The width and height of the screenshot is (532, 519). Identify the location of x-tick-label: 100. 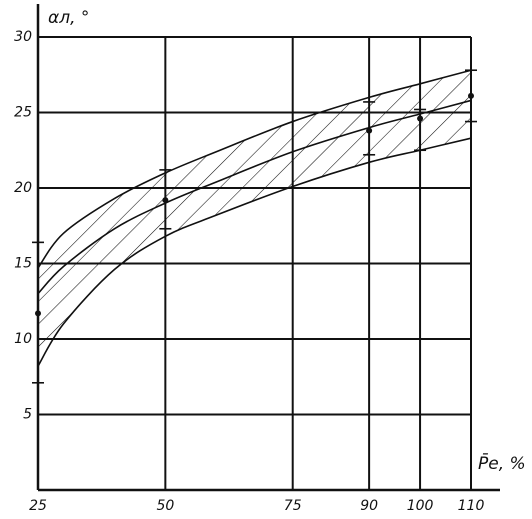
(420, 506).